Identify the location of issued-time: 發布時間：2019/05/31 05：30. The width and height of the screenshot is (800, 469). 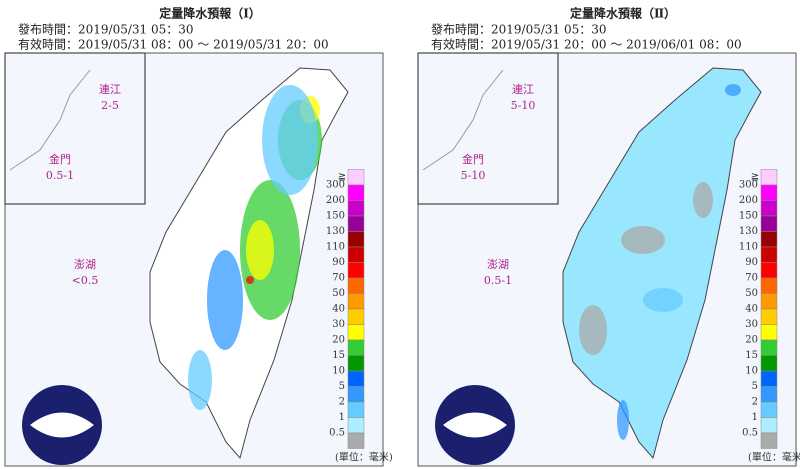
(106, 29).